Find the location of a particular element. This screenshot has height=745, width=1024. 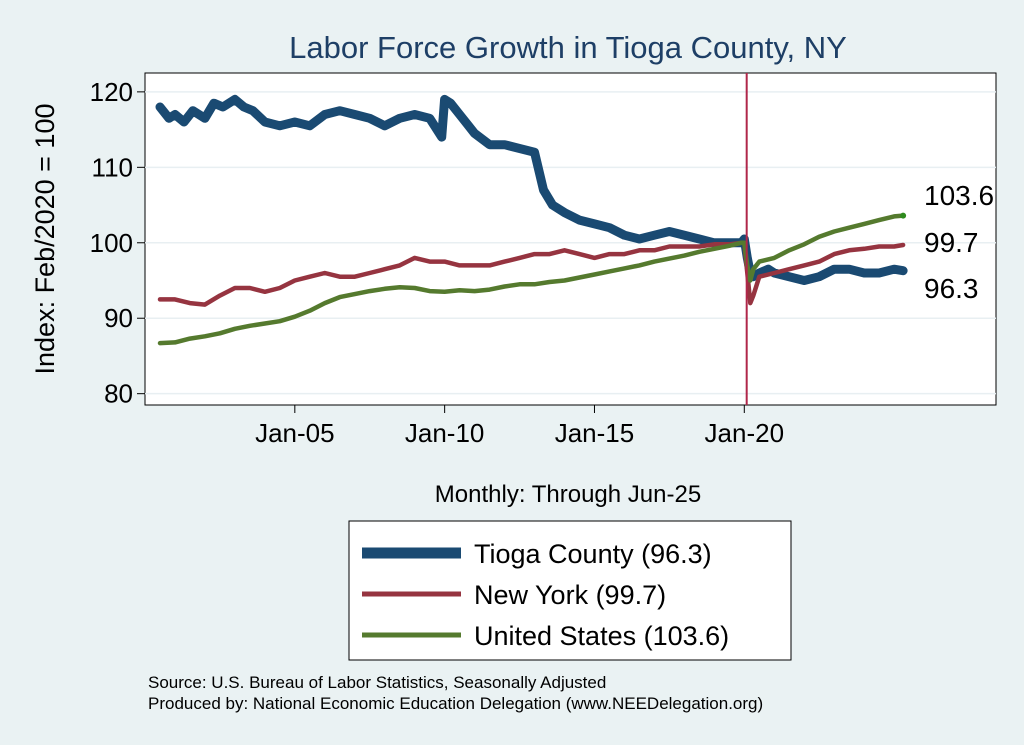

legend-entry: New York (99.7) is located at coordinates (570, 595).